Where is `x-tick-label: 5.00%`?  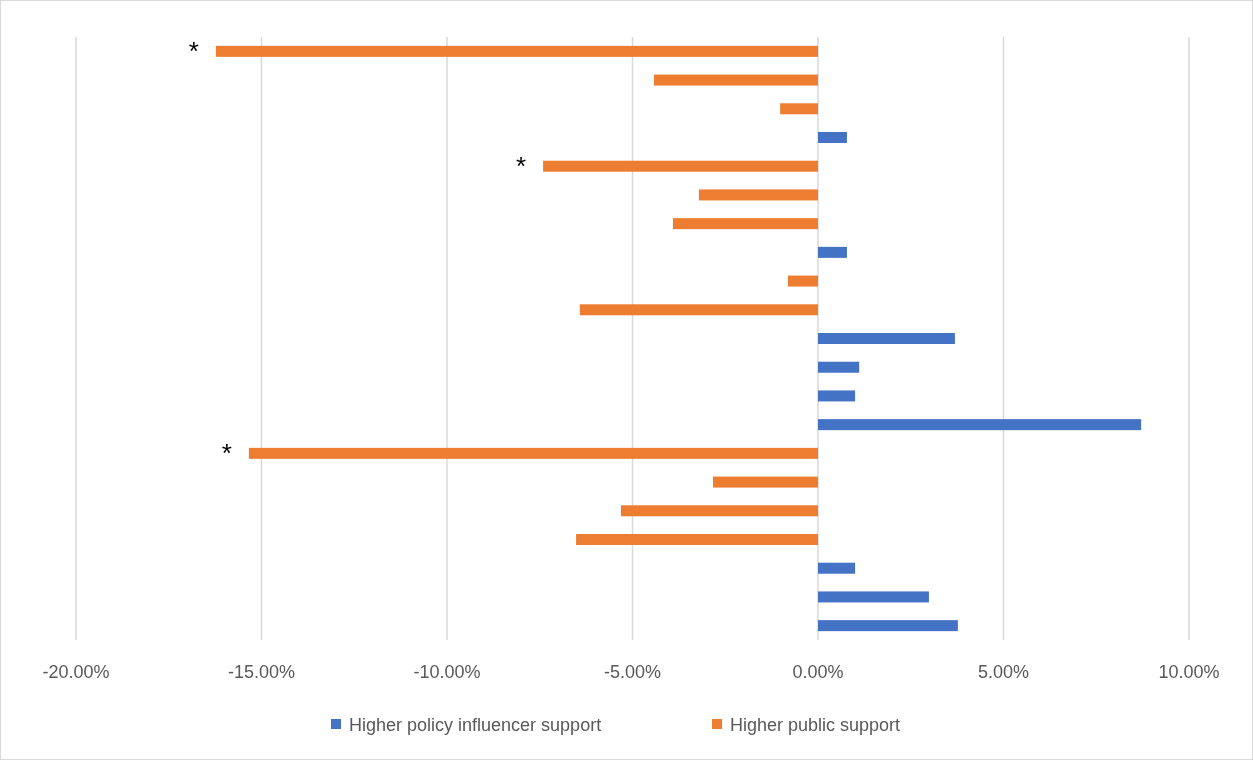 x-tick-label: 5.00% is located at coordinates (1003, 672).